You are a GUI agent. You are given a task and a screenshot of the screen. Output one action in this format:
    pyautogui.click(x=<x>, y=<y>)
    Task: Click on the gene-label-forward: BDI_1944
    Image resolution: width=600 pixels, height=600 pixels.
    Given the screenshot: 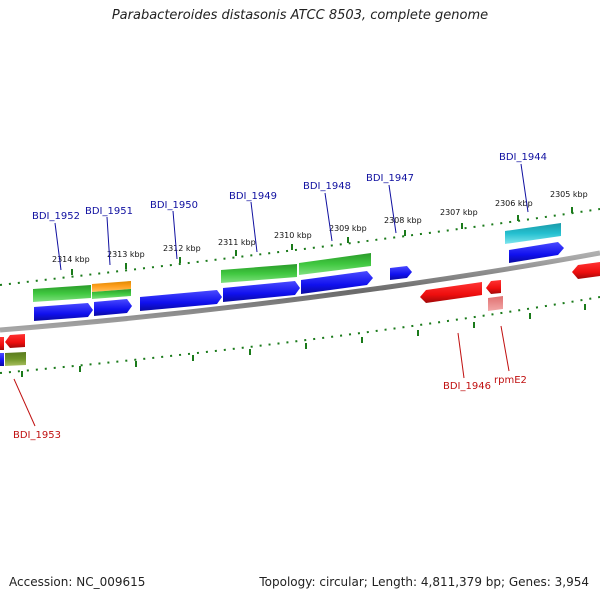 What is the action you would take?
    pyautogui.click(x=523, y=157)
    